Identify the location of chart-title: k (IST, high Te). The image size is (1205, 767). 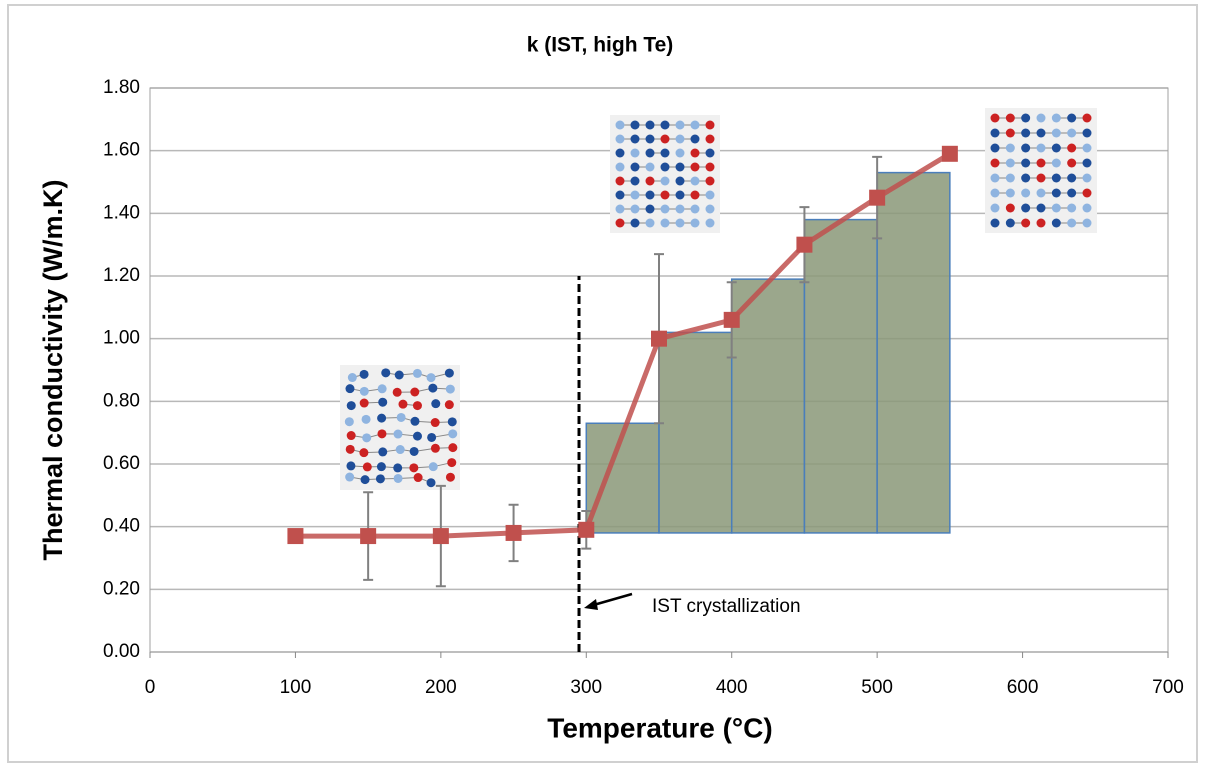
(600, 45).